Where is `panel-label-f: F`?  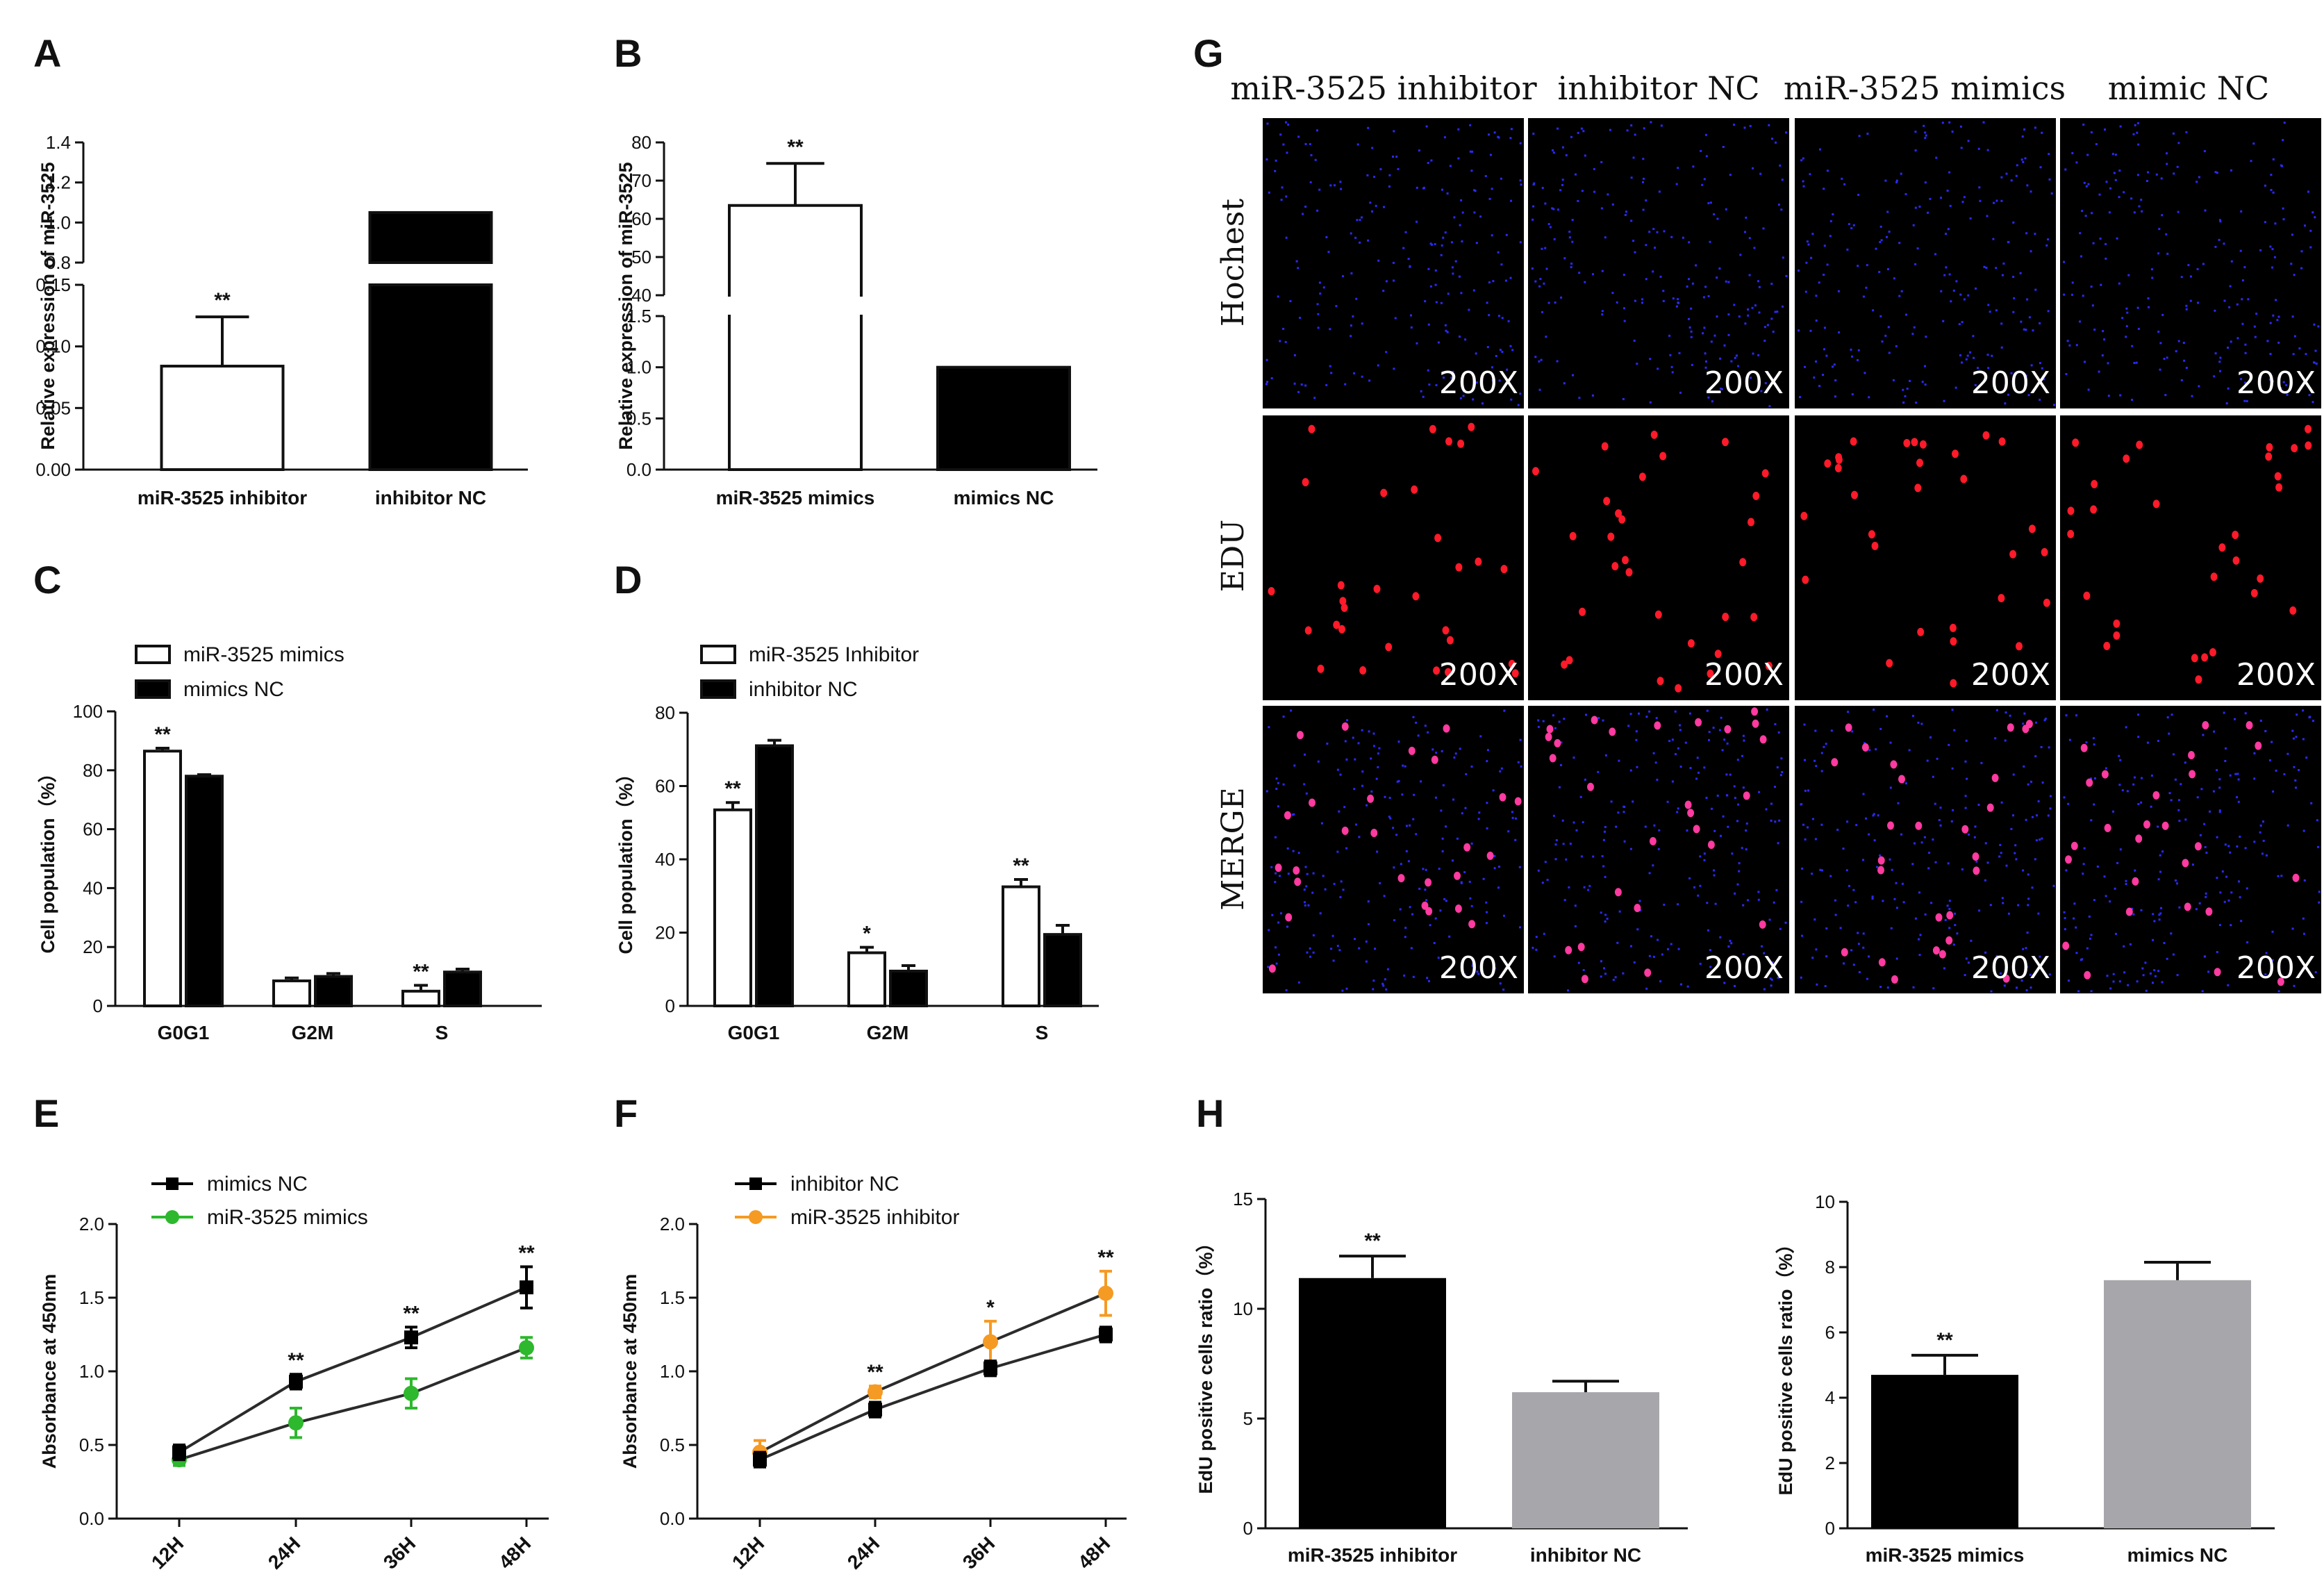 panel-label-f: F is located at coordinates (626, 1113).